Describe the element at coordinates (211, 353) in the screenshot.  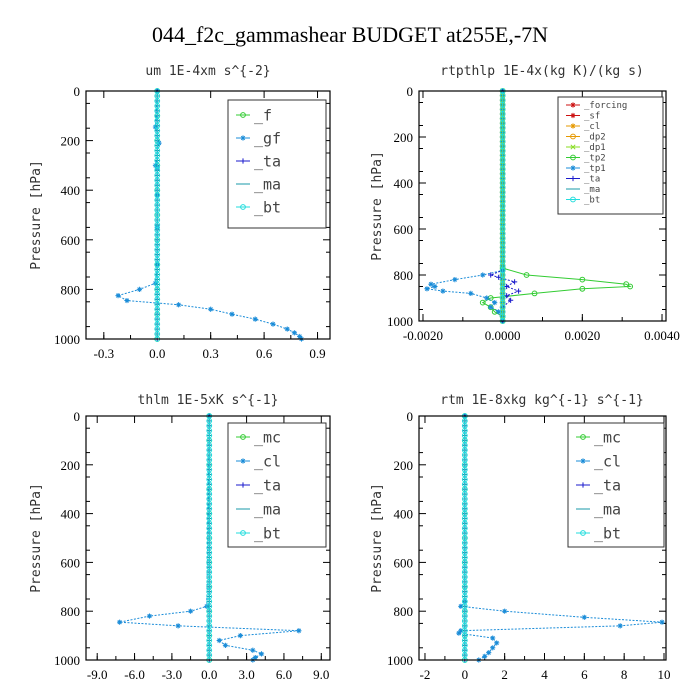
I see `x-tick-label: 0.3` at that location.